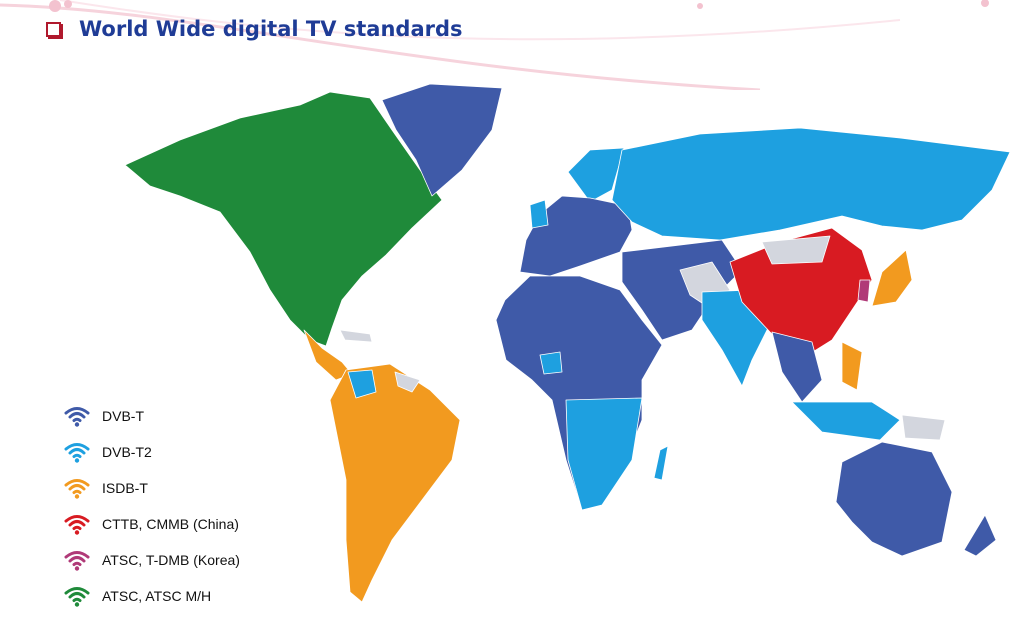 This screenshot has height=635, width=1024. I want to click on legend-item: ATSC, T-DMB (Korea), so click(152, 560).